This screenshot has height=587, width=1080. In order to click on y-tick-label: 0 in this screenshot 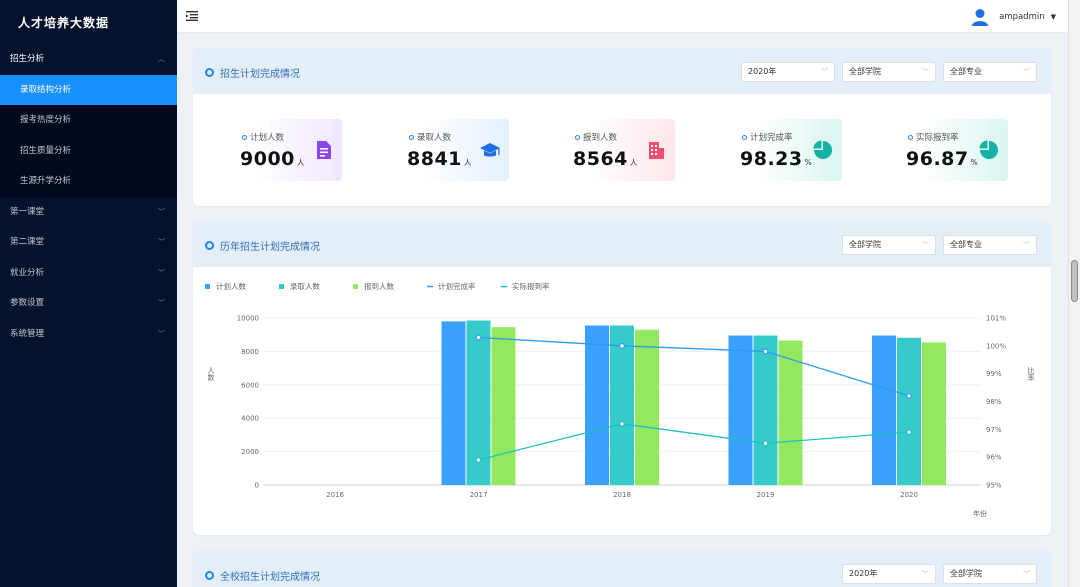, I will do `click(257, 486)`.